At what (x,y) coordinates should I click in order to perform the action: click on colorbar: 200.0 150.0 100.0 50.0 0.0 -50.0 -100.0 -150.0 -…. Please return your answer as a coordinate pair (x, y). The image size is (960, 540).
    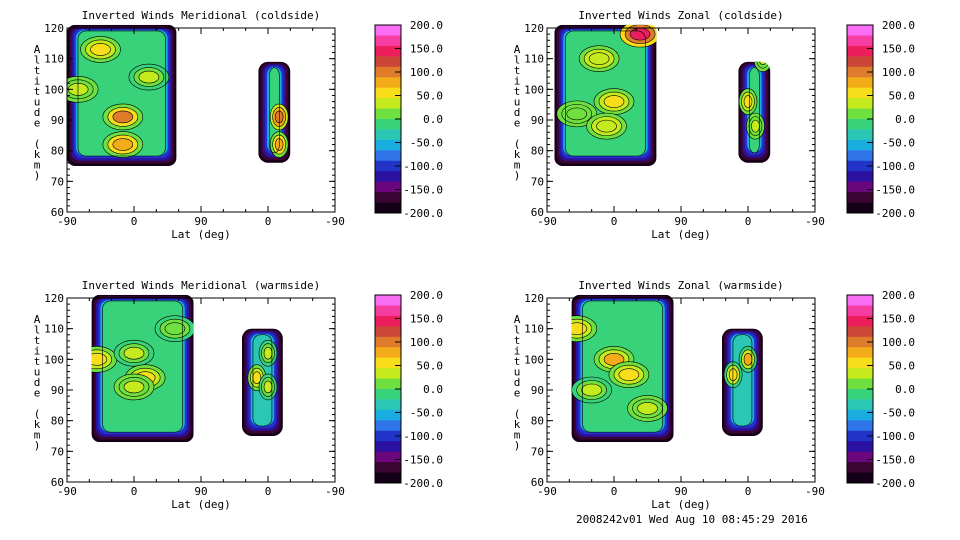
    Looking at the image, I should click on (408, 119).